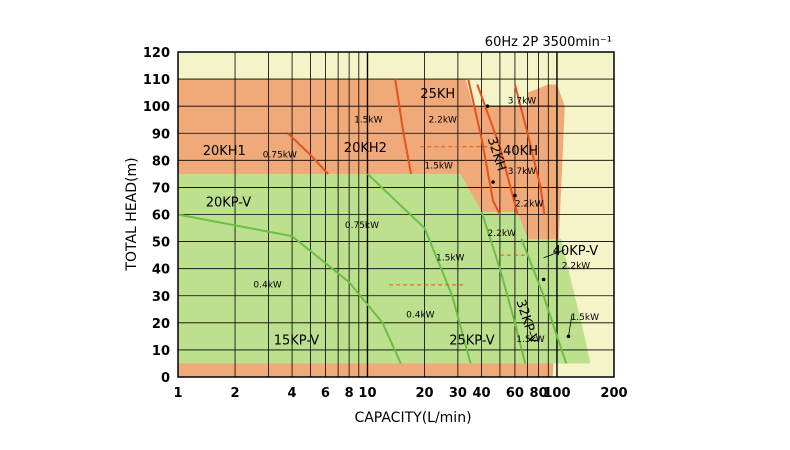  Describe the element at coordinates (424, 393) in the screenshot. I see `x-tick-label: 20` at that location.